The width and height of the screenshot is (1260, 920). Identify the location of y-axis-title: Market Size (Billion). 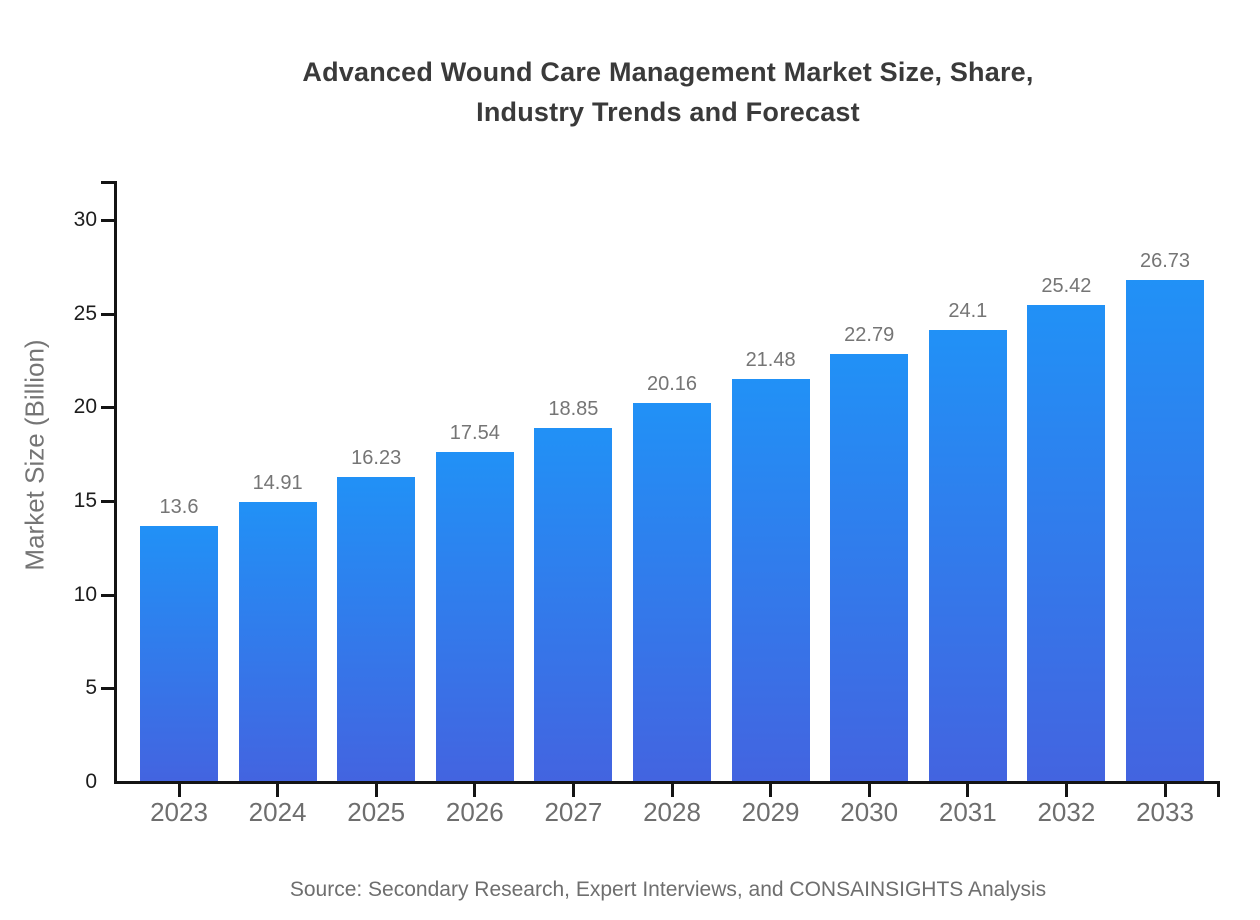
(34, 455).